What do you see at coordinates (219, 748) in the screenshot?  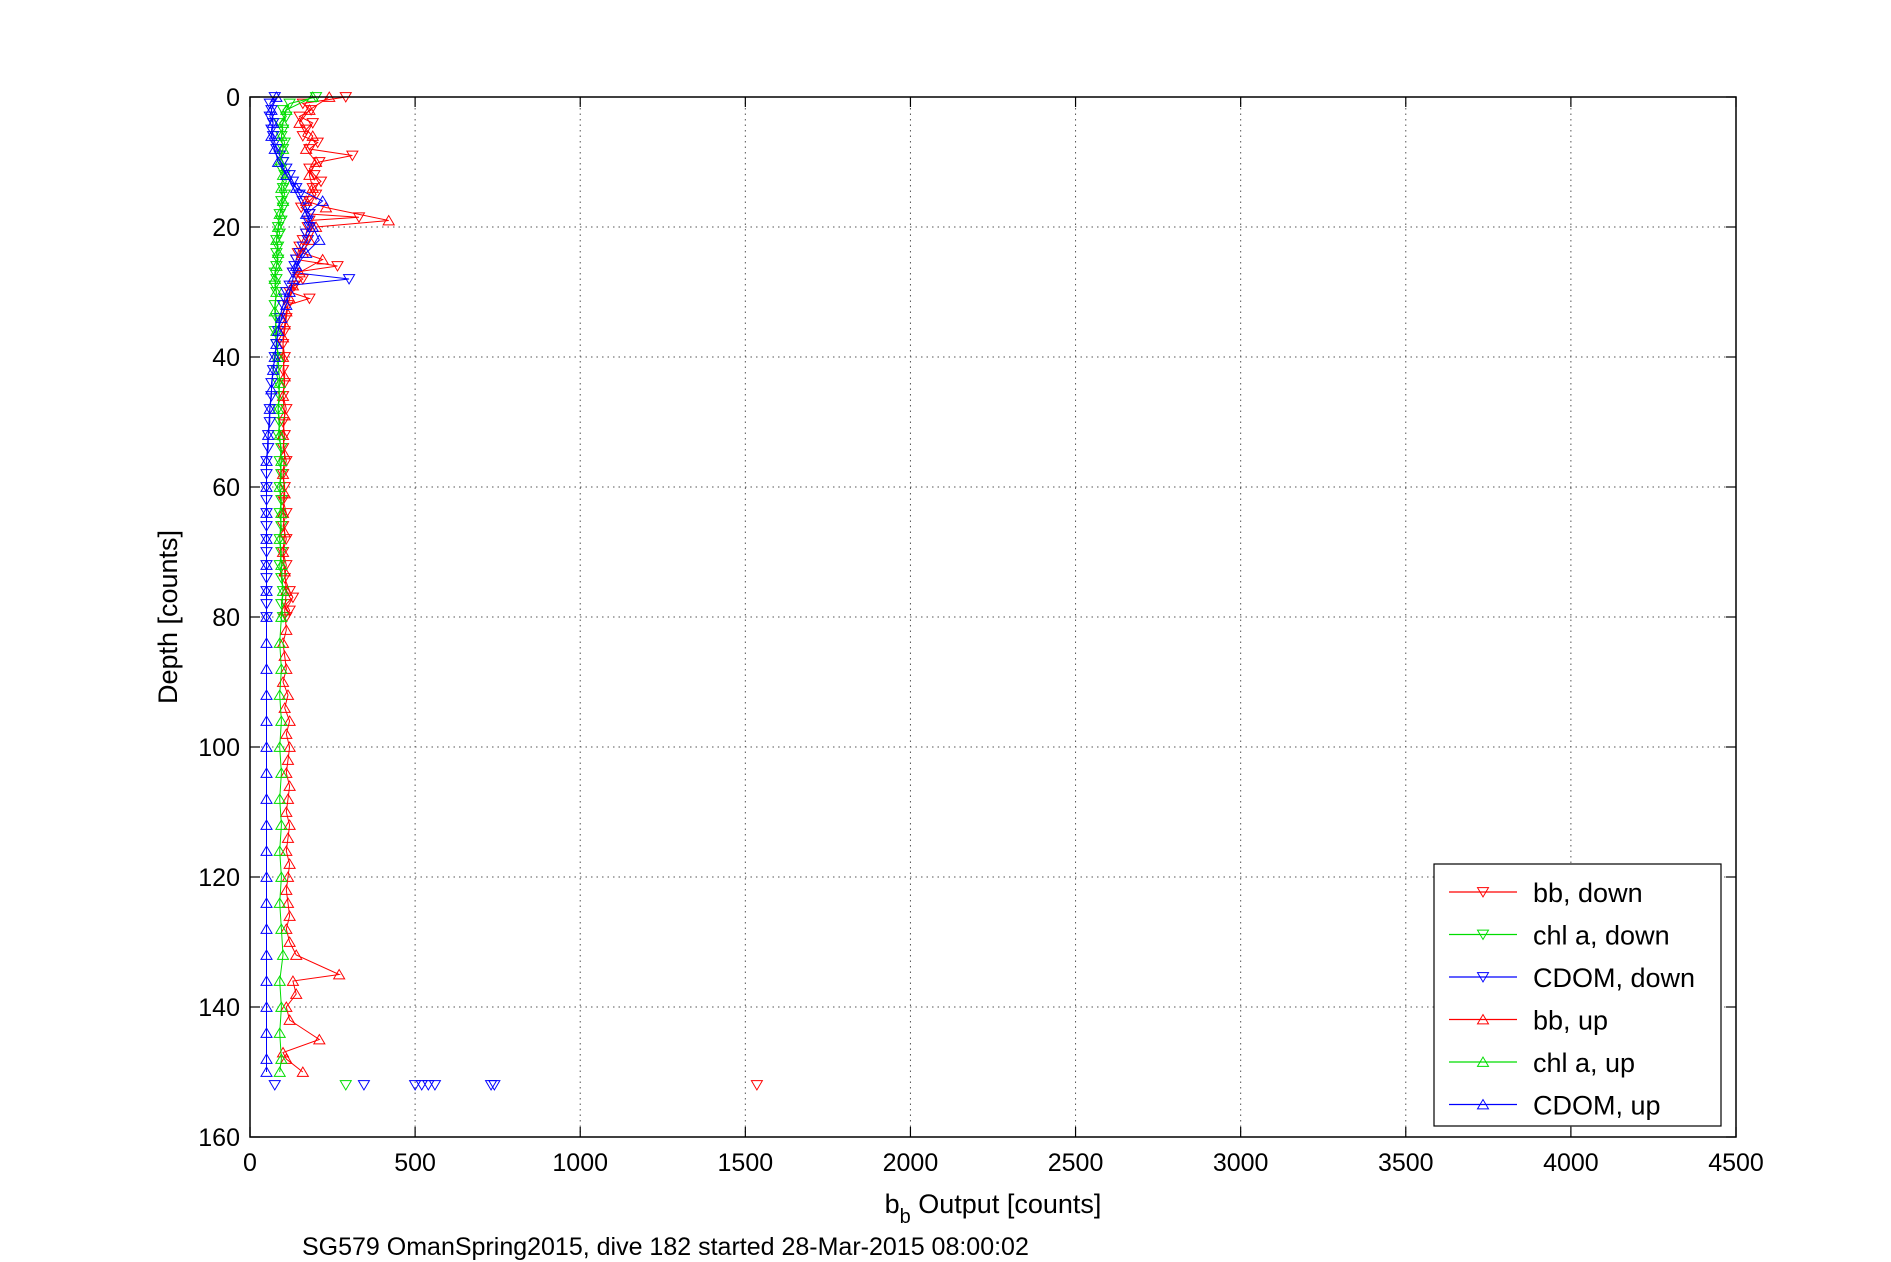 I see `y-tick-label: 100` at bounding box center [219, 748].